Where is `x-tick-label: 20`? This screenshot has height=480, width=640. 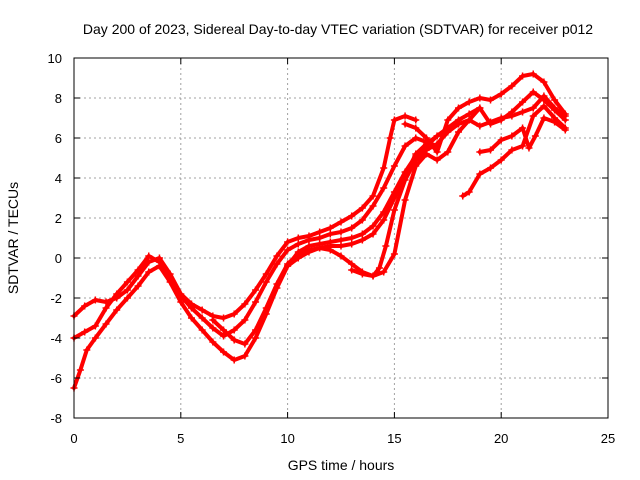 x-tick-label: 20 is located at coordinates (501, 438).